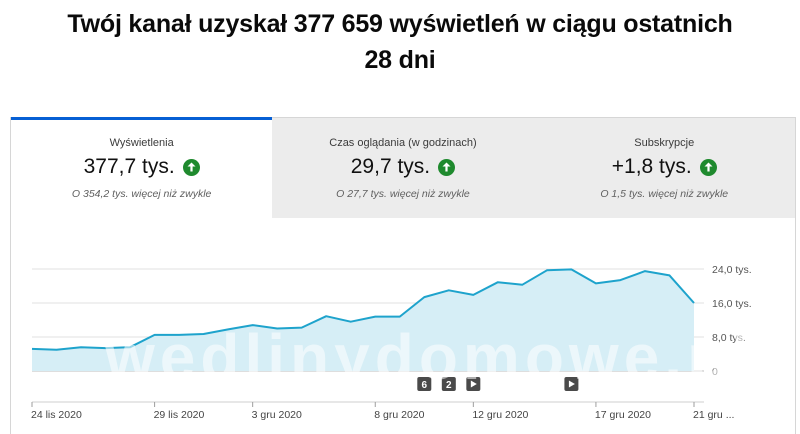 This screenshot has height=434, width=800. Describe the element at coordinates (277, 415) in the screenshot. I see `x-tick-label: 3 gru 2020` at that location.